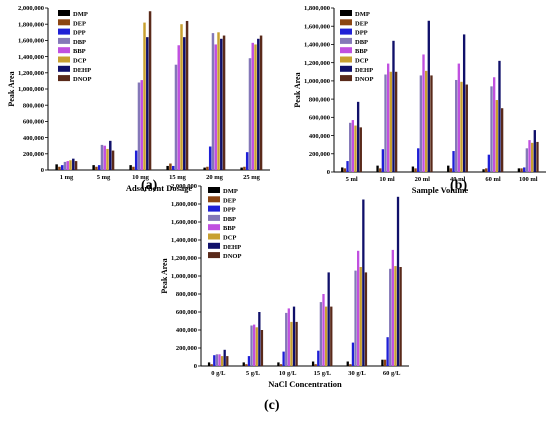 The height and width of the screenshot is (424, 550). Describe the element at coordinates (319, 136) in the screenshot. I see `y-tick-label: 400,000` at that location.